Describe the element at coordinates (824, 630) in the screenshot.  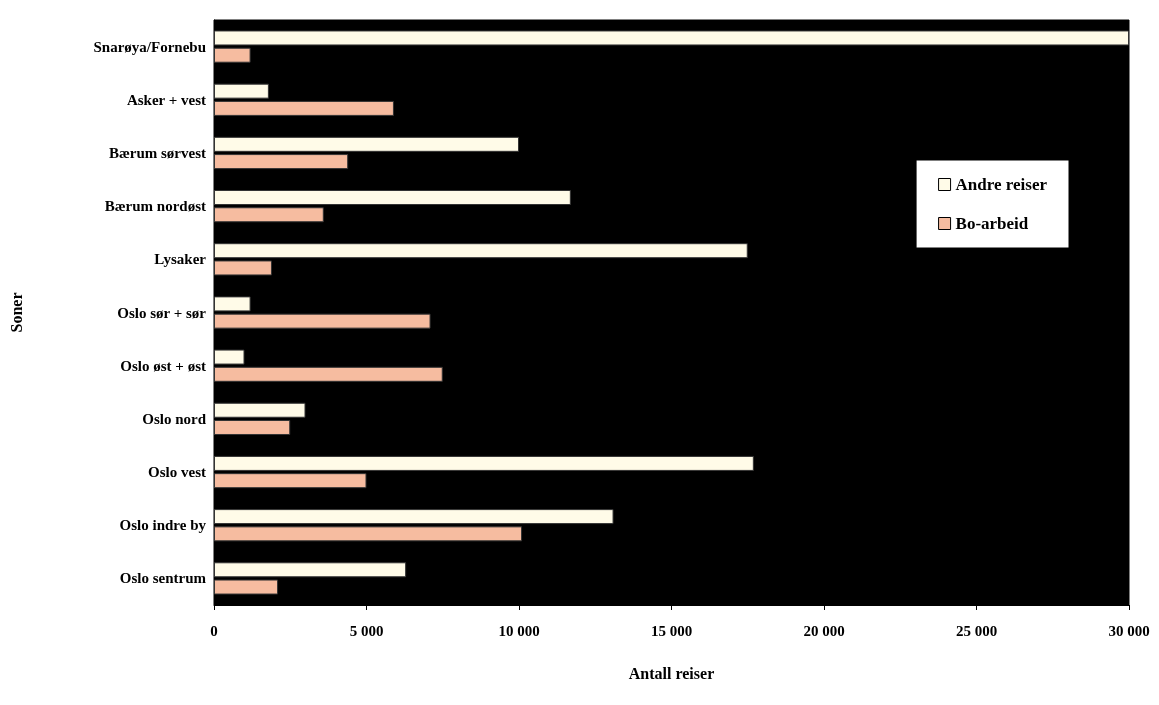
I see `x-tick-label: 20 000` at that location.